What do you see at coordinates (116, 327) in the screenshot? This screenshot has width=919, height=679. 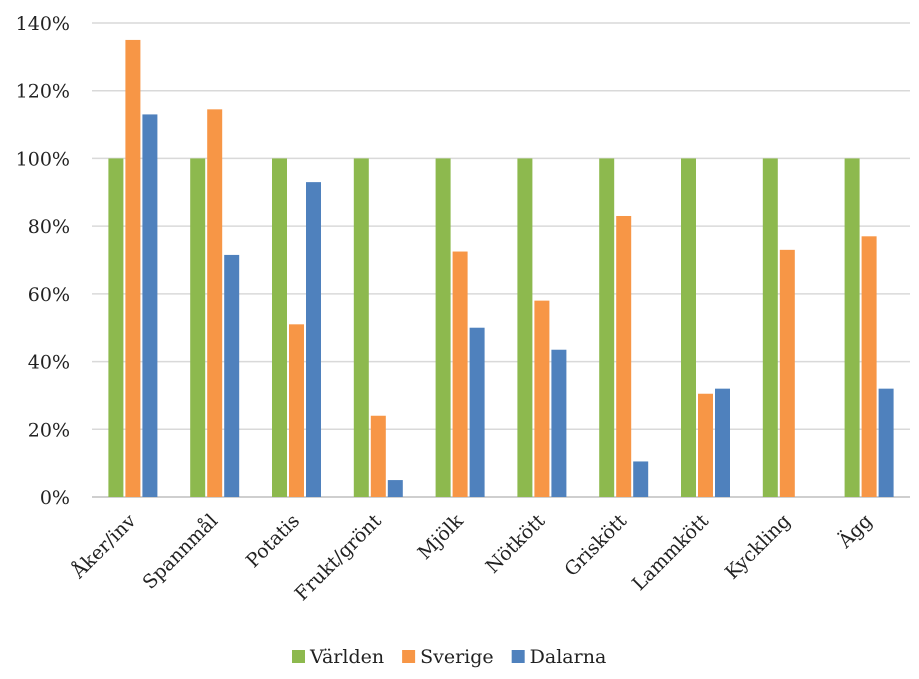 I see `bar-världen-0` at bounding box center [116, 327].